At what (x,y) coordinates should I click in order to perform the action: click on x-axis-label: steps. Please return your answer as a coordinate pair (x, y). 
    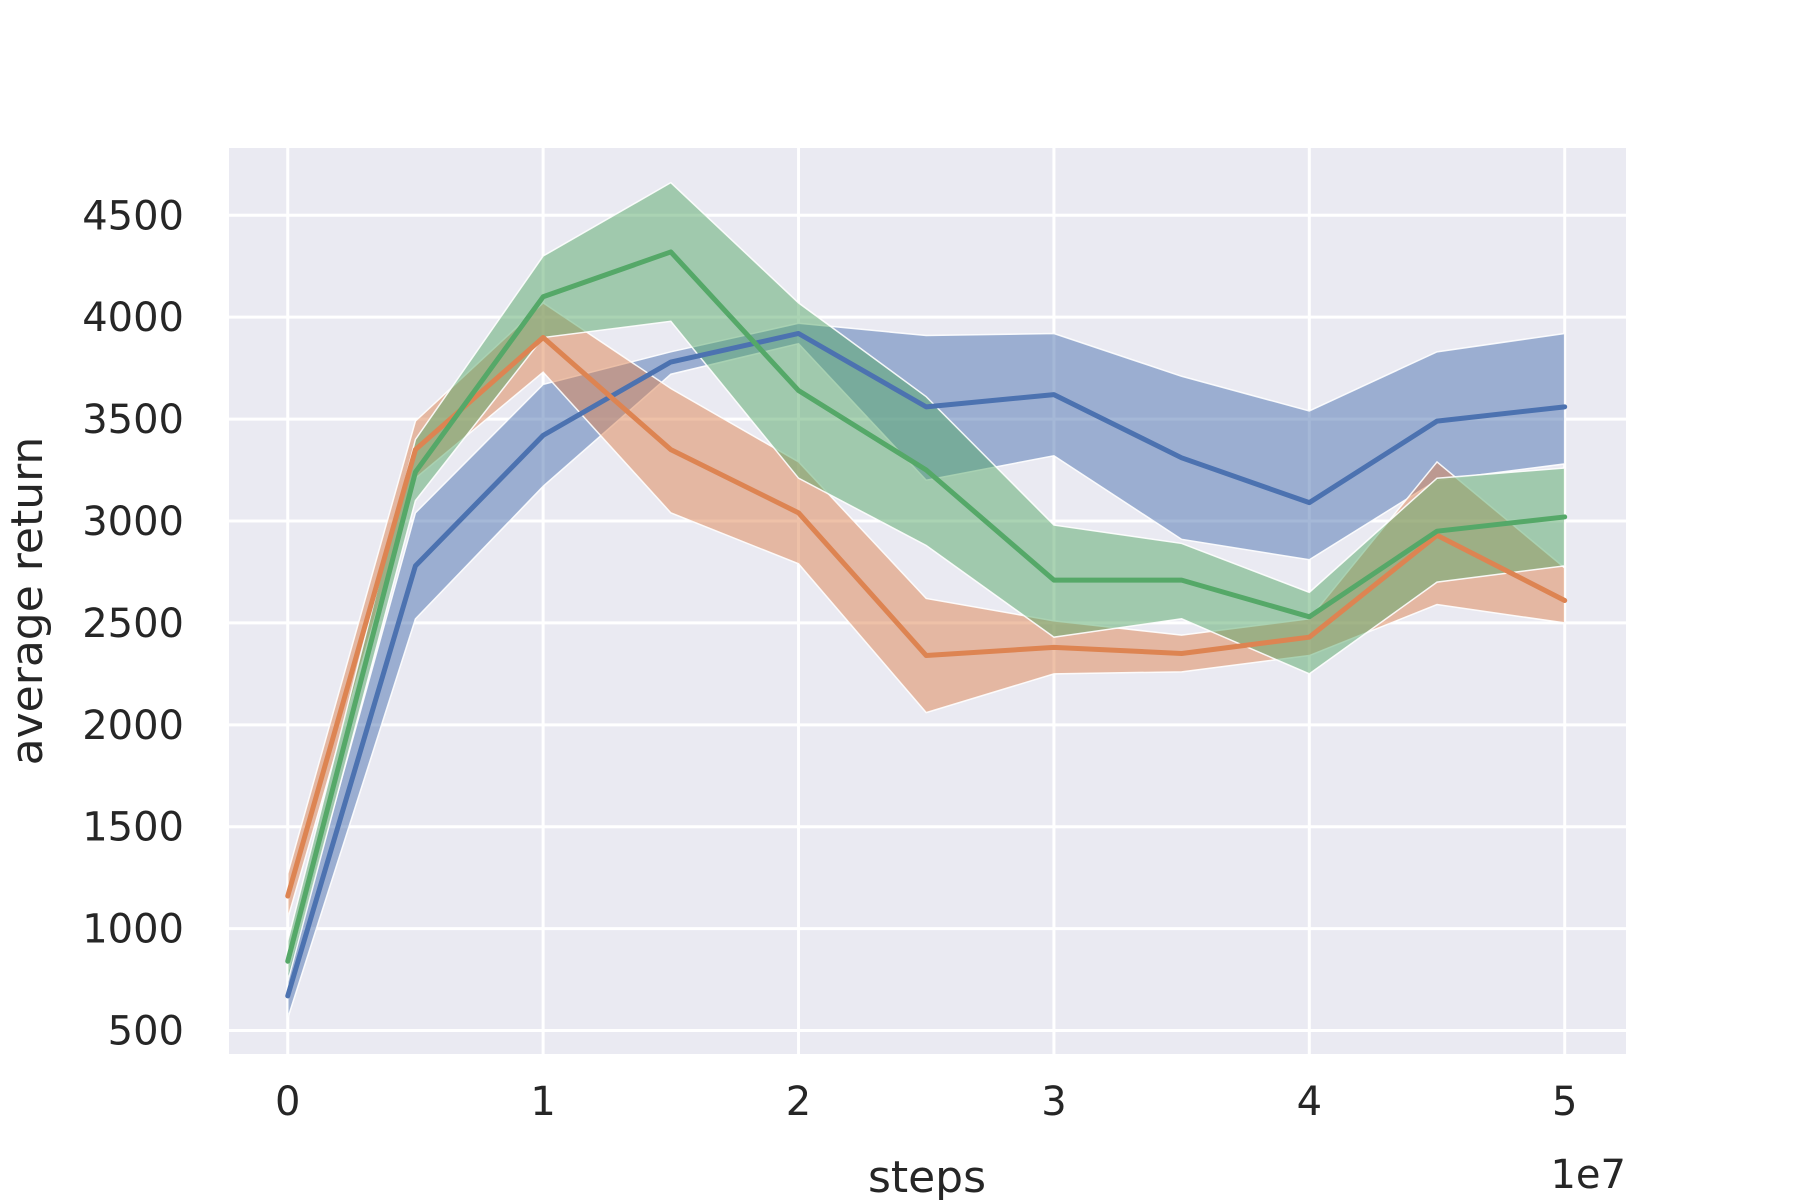
    Looking at the image, I should click on (927, 1176).